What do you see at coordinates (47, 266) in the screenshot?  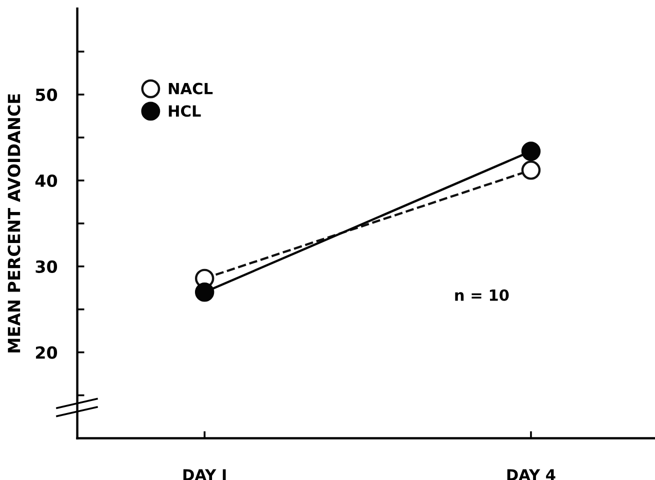 I see `y-tick-label: 30` at bounding box center [47, 266].